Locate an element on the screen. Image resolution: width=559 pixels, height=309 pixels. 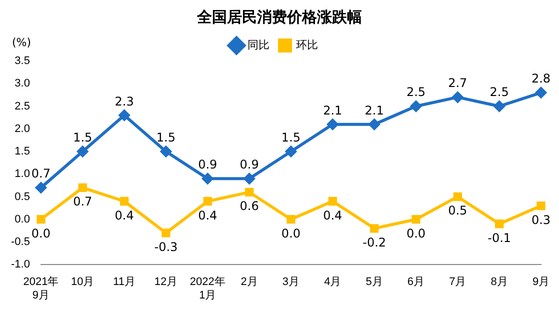
x-tick-label: 7月 is located at coordinates (457, 282).